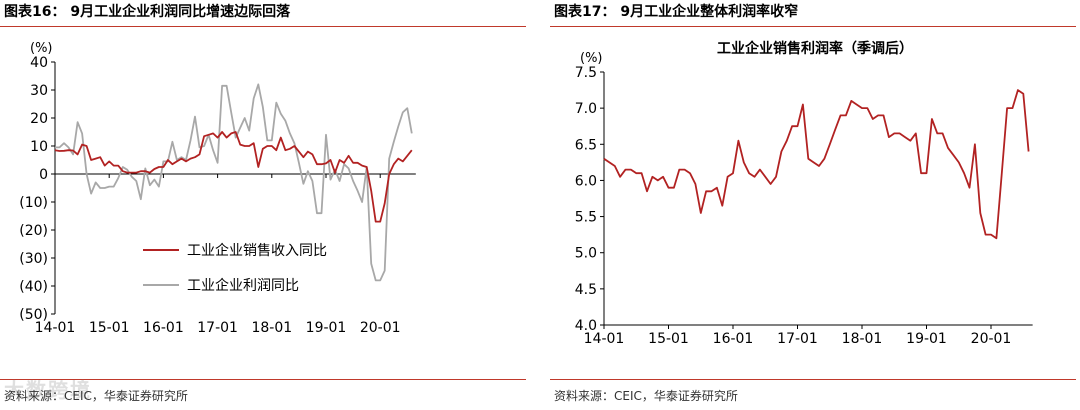 The height and width of the screenshot is (410, 1080). What do you see at coordinates (263, 26) in the screenshot?
I see `title-divider-left` at bounding box center [263, 26].